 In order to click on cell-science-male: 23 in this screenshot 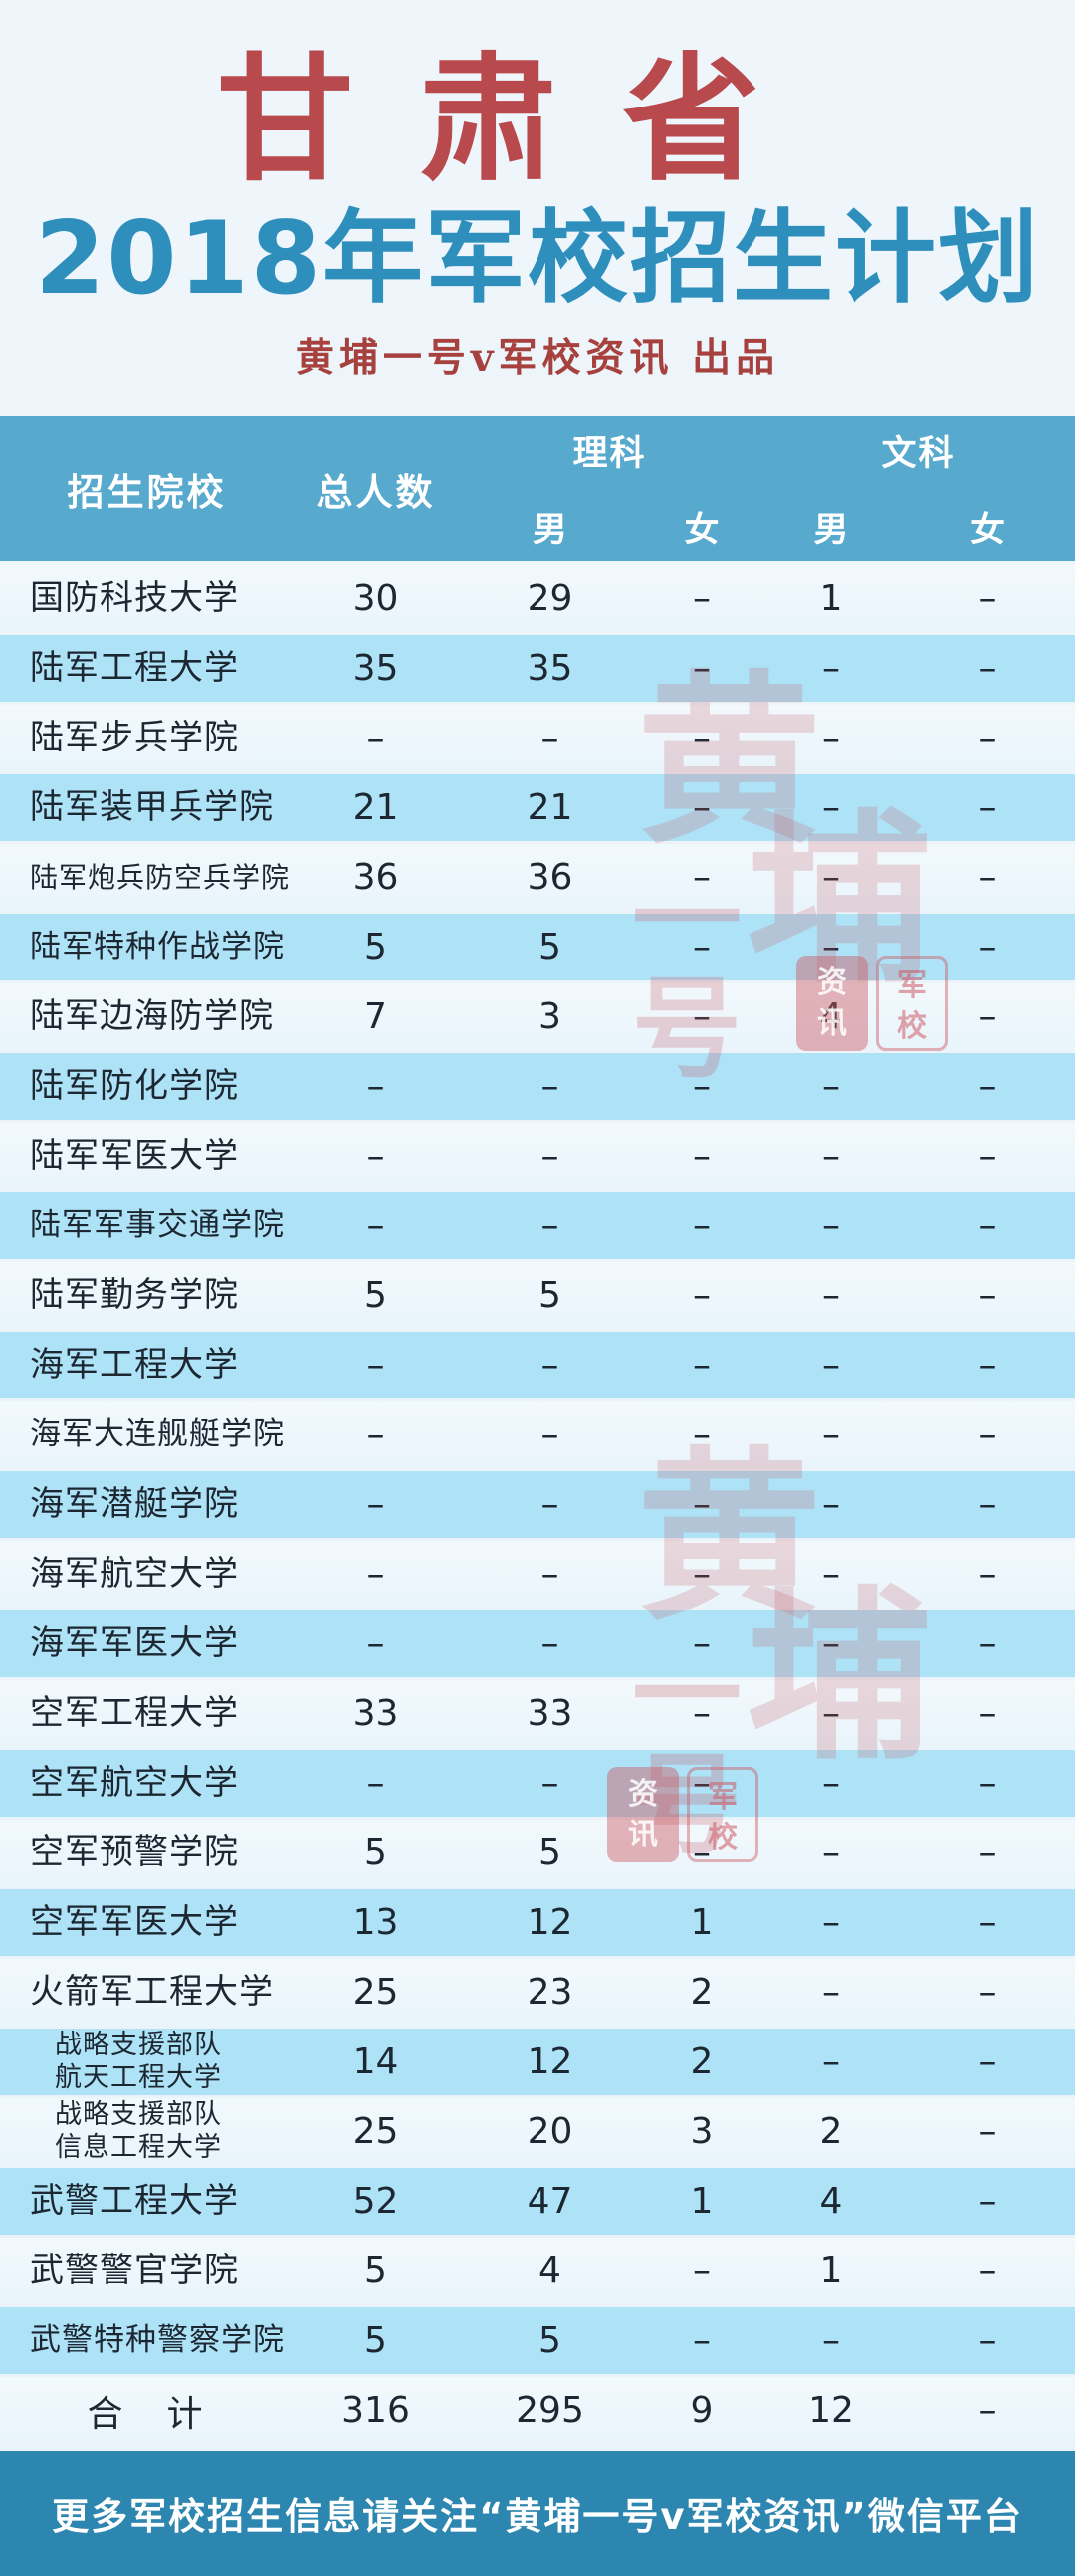, I will do `click(550, 1992)`.